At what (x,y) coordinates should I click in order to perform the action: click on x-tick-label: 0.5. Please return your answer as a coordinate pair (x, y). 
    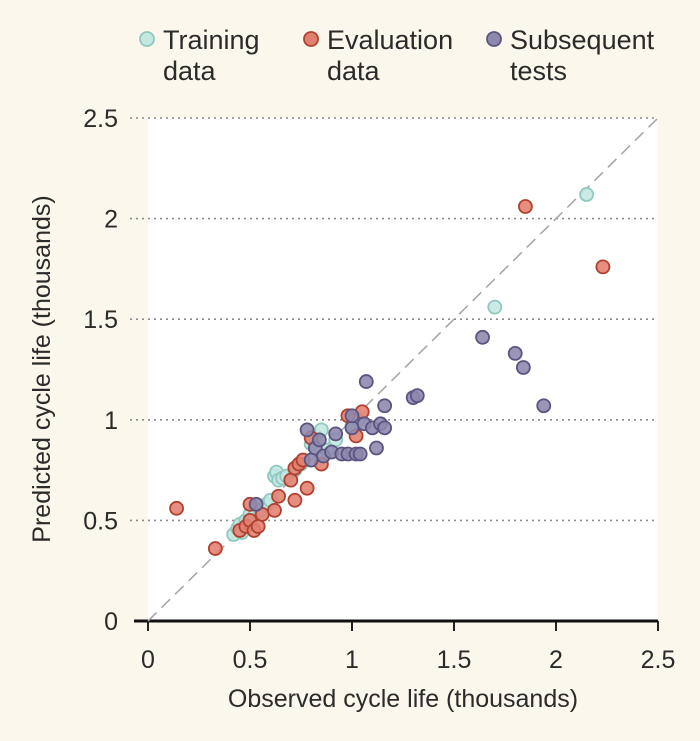
    Looking at the image, I should click on (250, 660).